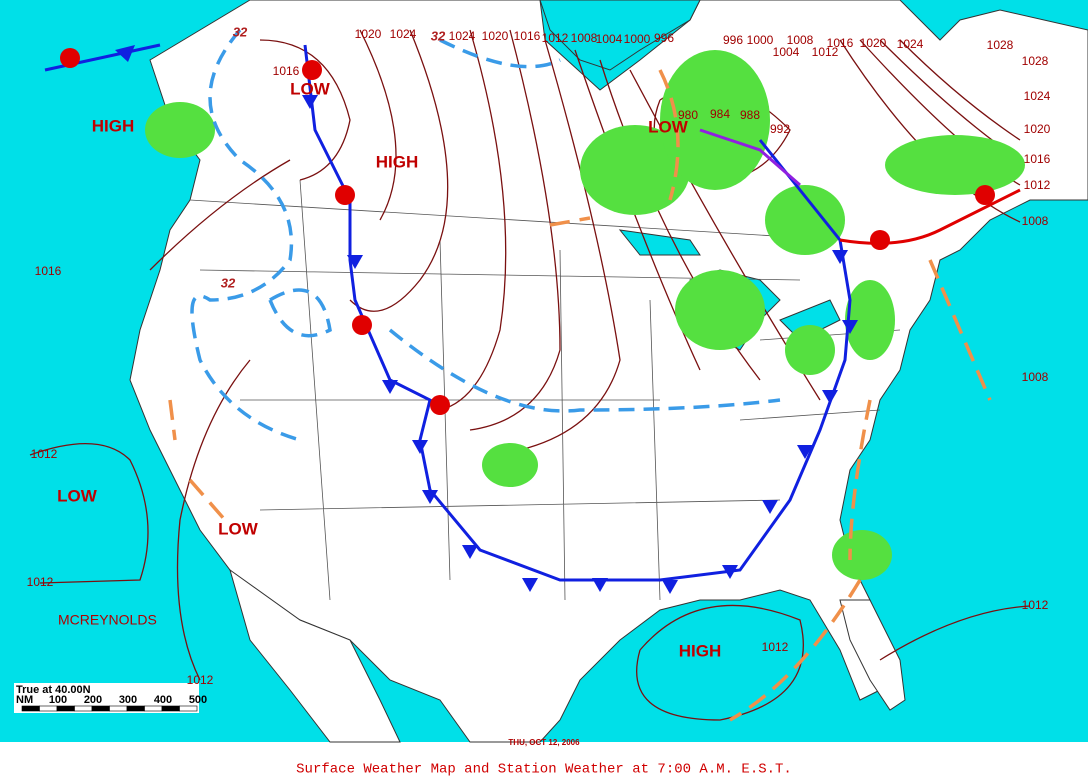 The width and height of the screenshot is (1088, 783). What do you see at coordinates (750, 115) in the screenshot?
I see `isobar-label: 988` at bounding box center [750, 115].